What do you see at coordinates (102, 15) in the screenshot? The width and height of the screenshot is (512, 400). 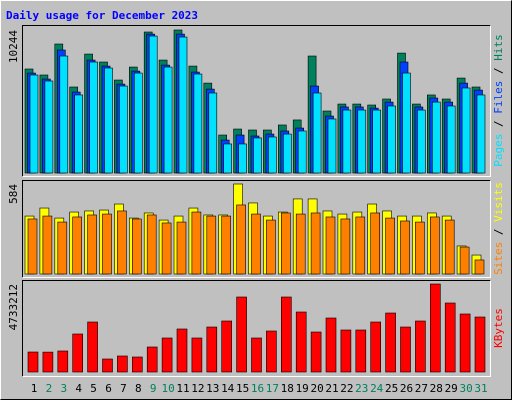 I see `chart-title: Daily usage for December 2023` at bounding box center [102, 15].